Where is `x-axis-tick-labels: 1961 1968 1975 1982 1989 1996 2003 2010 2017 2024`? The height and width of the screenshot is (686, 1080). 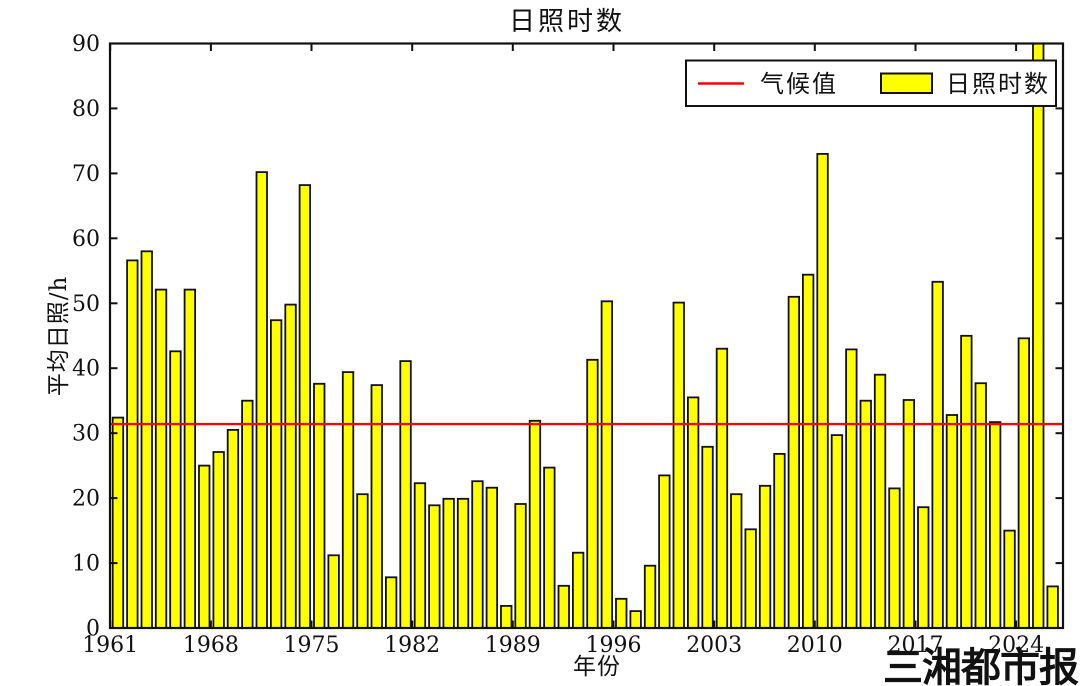
x-axis-tick-labels: 1961 1968 1975 1982 1989 1996 2003 2010 2017 2024 is located at coordinates (563, 645).